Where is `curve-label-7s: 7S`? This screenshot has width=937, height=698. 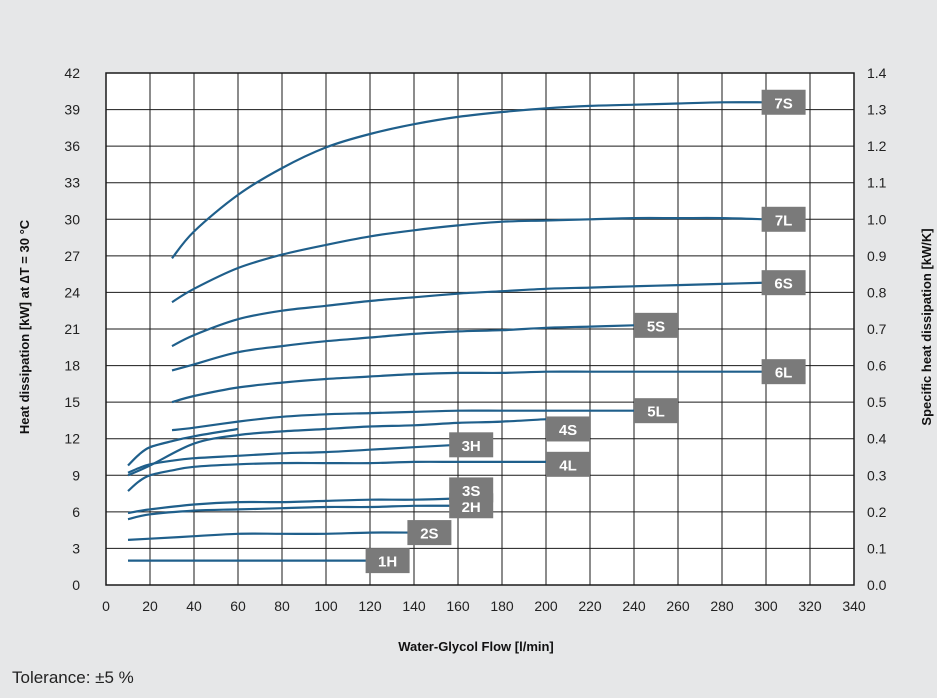
curve-label-7s: 7S is located at coordinates (783, 102).